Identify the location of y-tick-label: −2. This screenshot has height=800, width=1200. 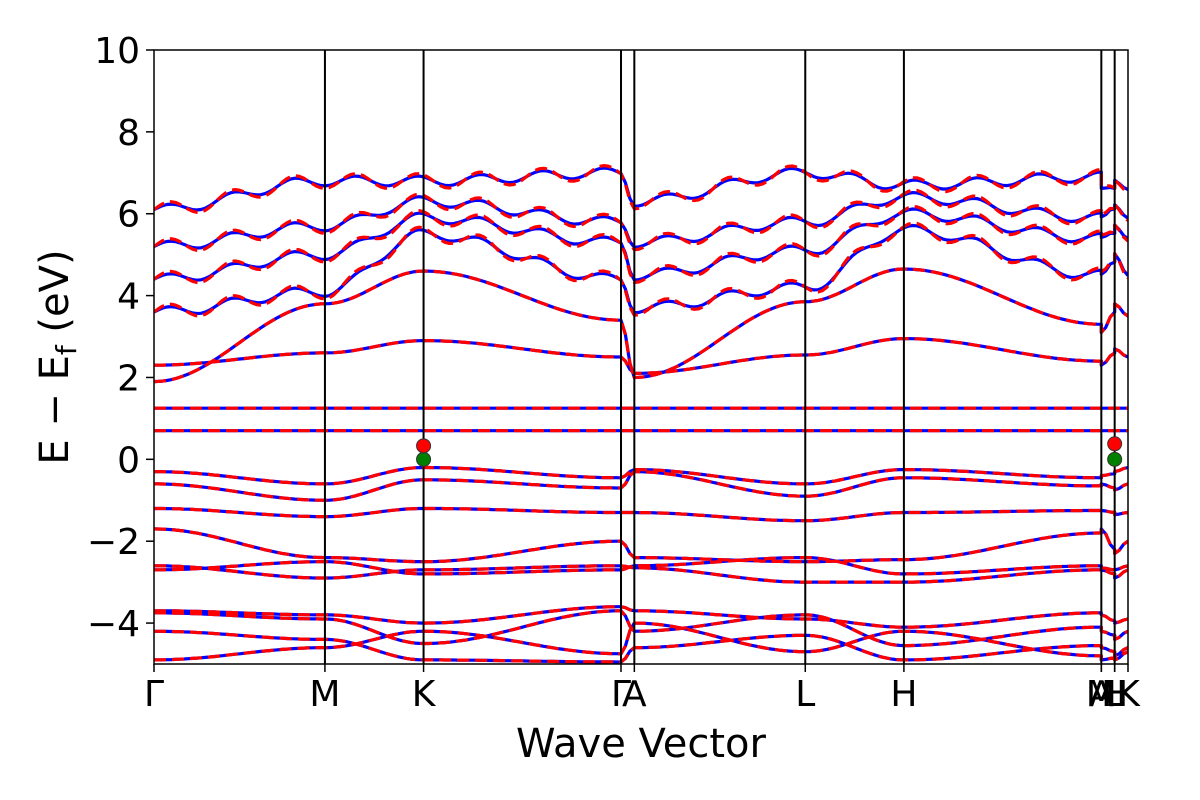
(113, 542).